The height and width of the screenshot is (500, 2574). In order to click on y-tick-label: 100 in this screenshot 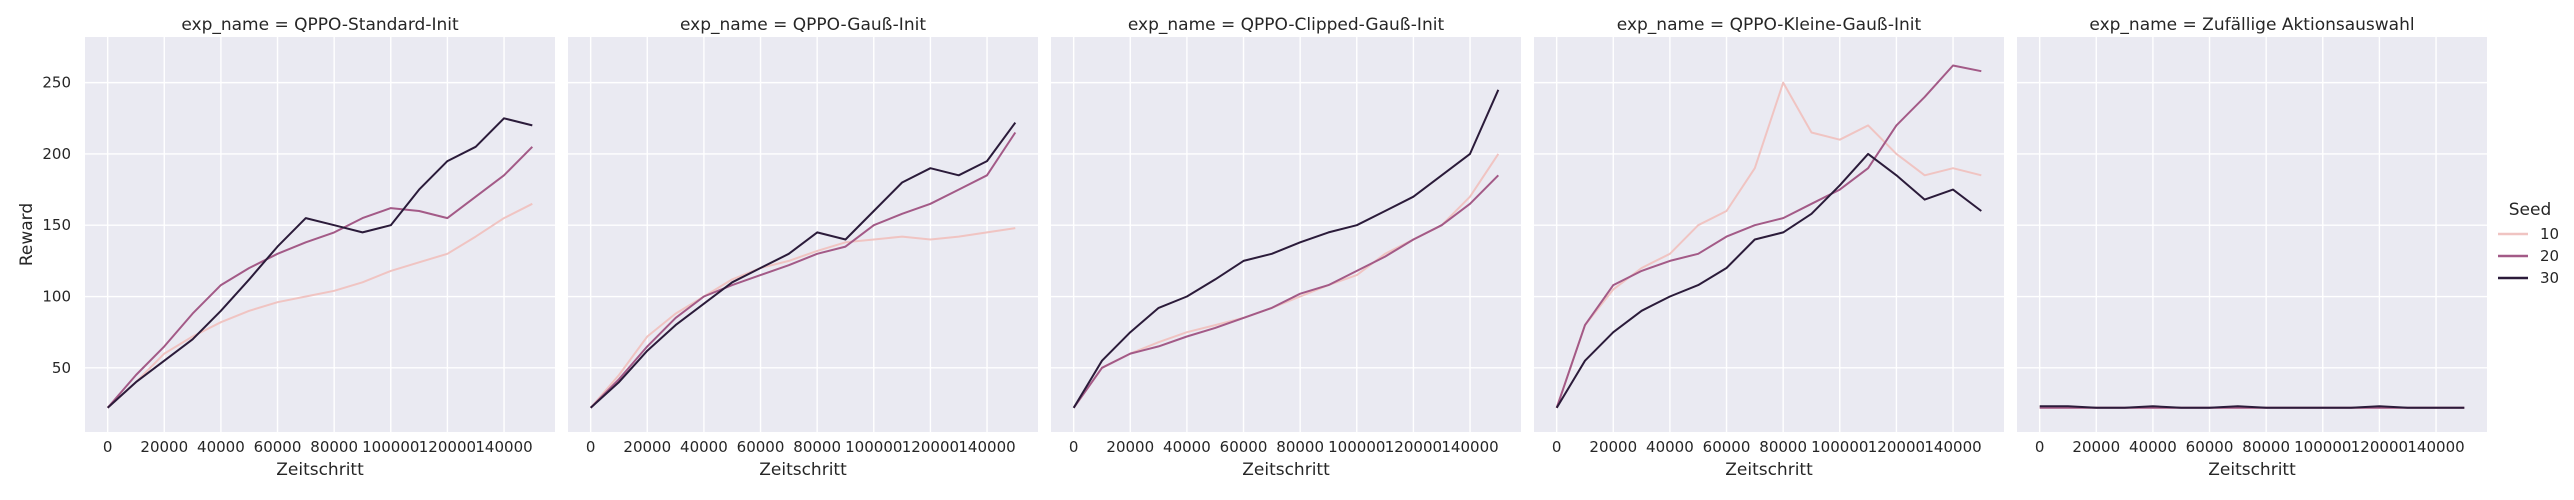, I will do `click(56, 297)`.